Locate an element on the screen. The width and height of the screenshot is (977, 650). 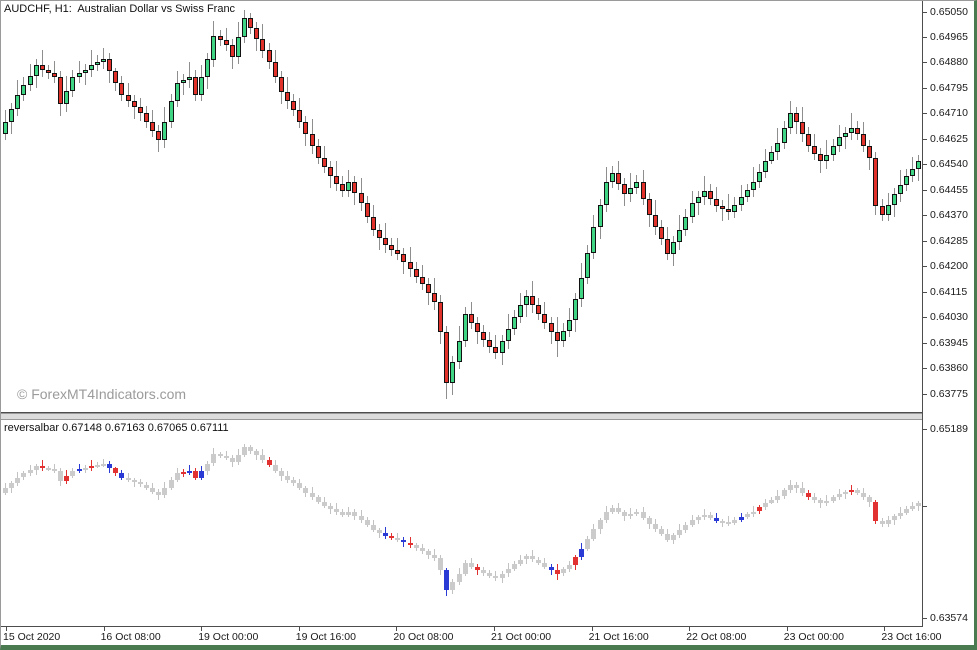
time-axis-label: 22 Oct 08:00 is located at coordinates (716, 637).